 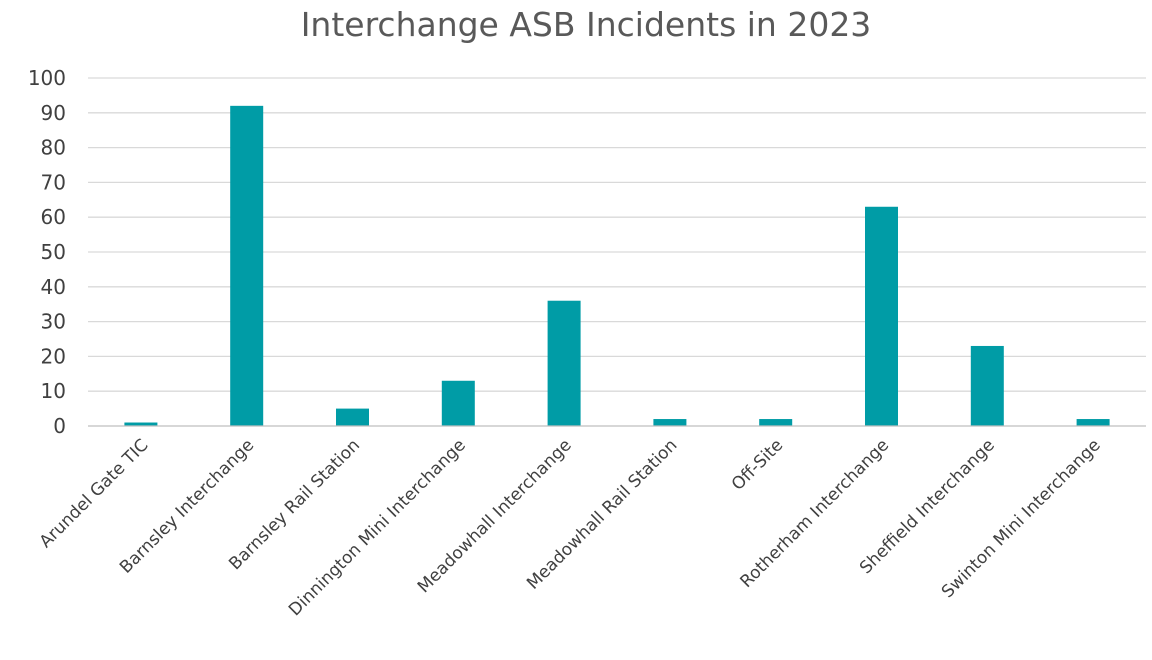 What do you see at coordinates (53, 252) in the screenshot?
I see `y-tick-label: 50` at bounding box center [53, 252].